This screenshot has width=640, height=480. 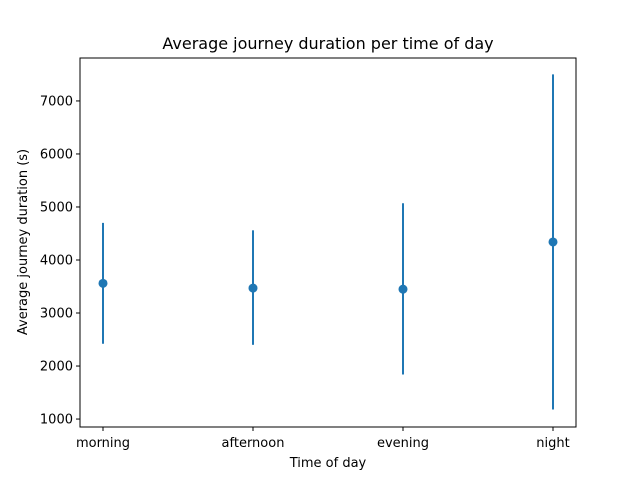 I want to click on x-axis-label: Time of day, so click(x=328, y=463).